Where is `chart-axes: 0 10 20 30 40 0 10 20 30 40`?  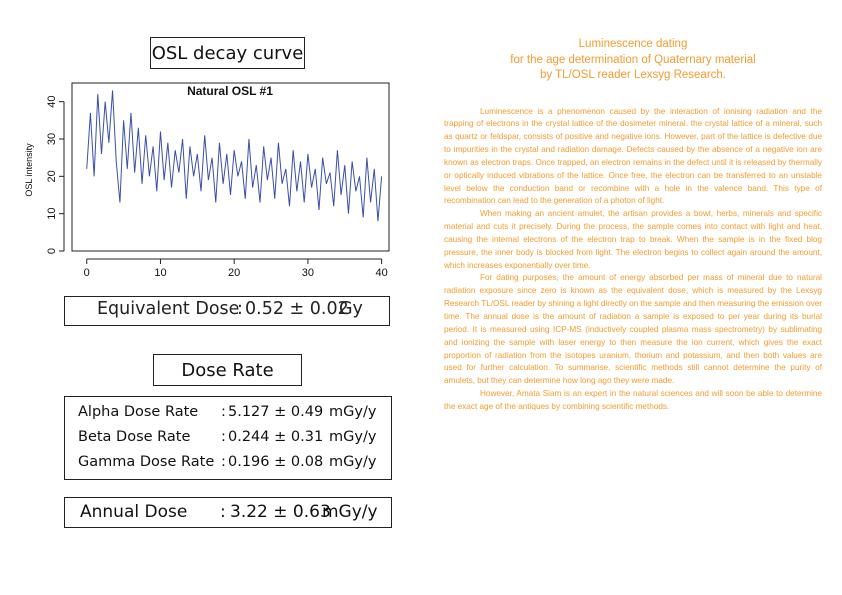 chart-axes: 0 10 20 30 40 0 10 20 30 40 is located at coordinates (217, 187).